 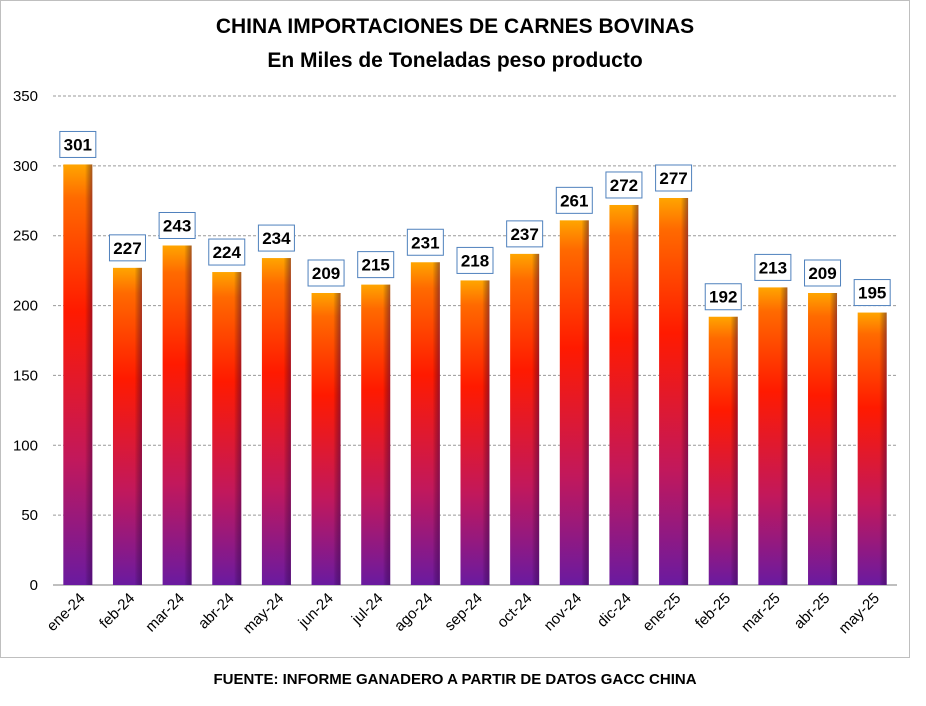 I want to click on data-label: 237, so click(x=524, y=234).